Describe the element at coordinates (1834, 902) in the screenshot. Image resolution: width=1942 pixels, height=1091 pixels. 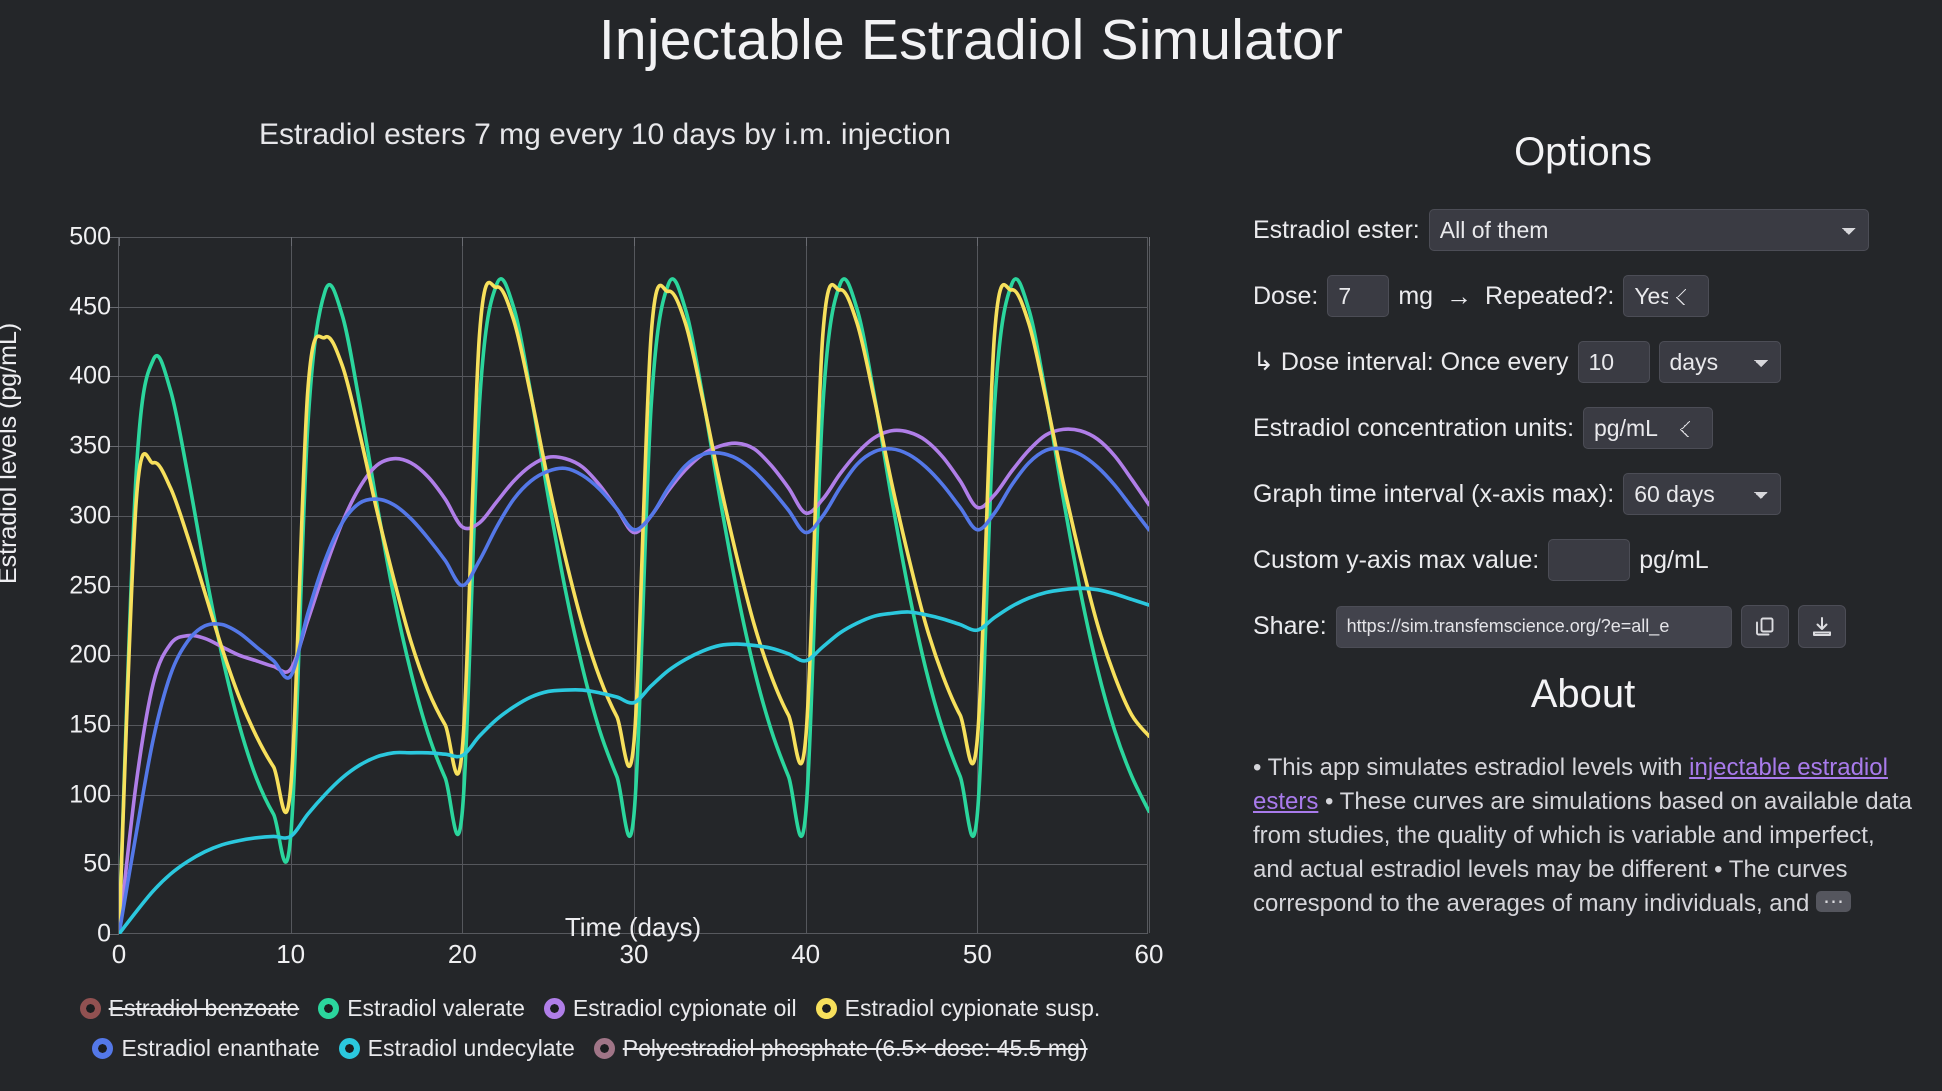
I see `expand-about-ellipsis: ⋯` at that location.